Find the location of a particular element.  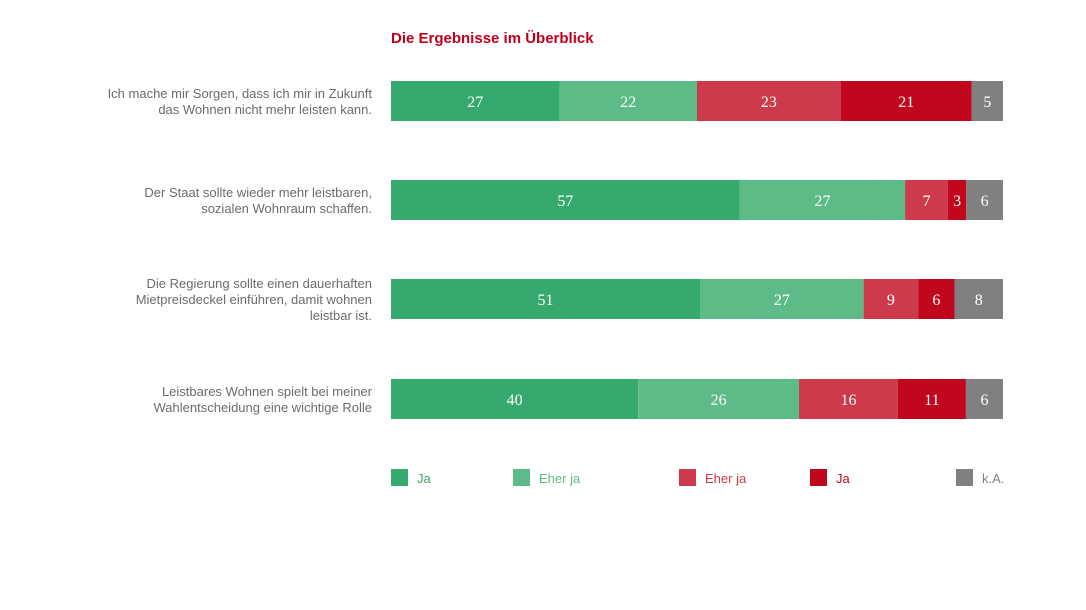

data-label: 16 is located at coordinates (848, 400).